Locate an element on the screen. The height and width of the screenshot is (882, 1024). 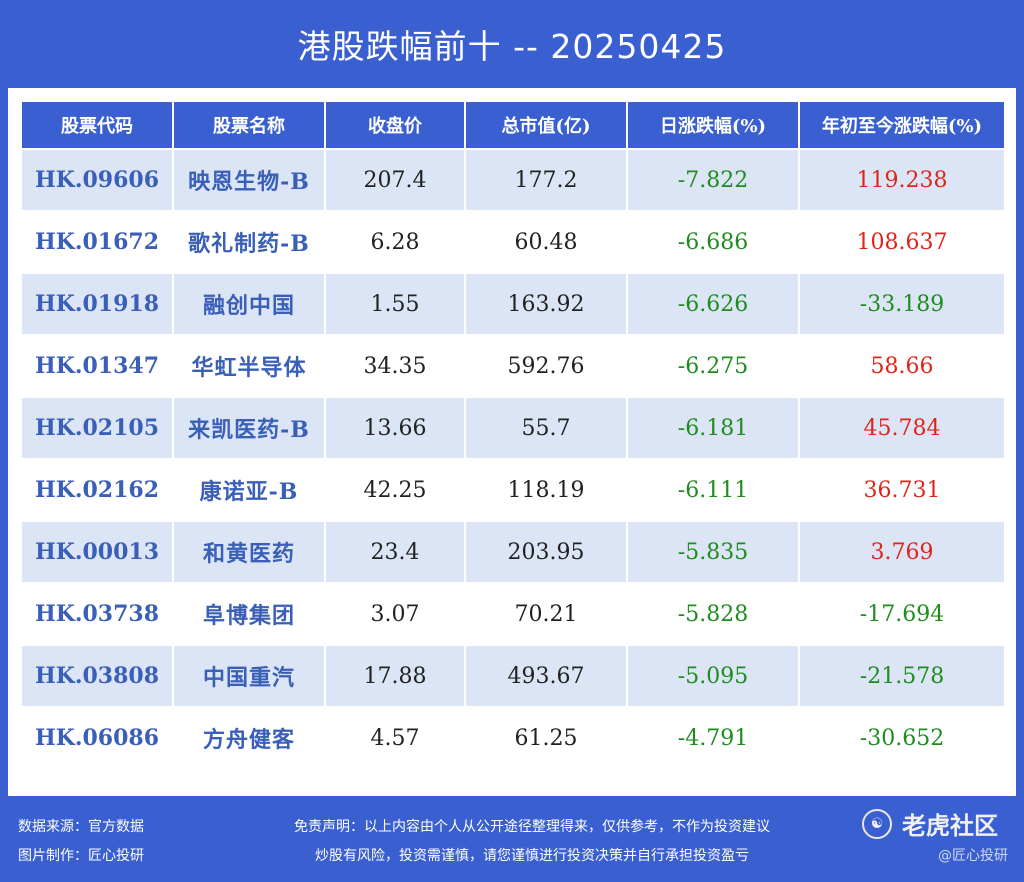
stock-name-cell: 映恩生物-B is located at coordinates (249, 180).